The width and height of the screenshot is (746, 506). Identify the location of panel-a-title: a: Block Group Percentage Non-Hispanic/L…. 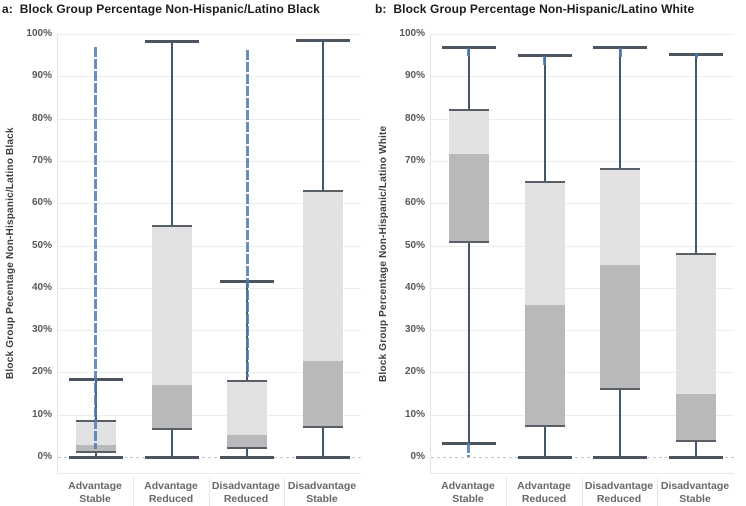
(161, 9).